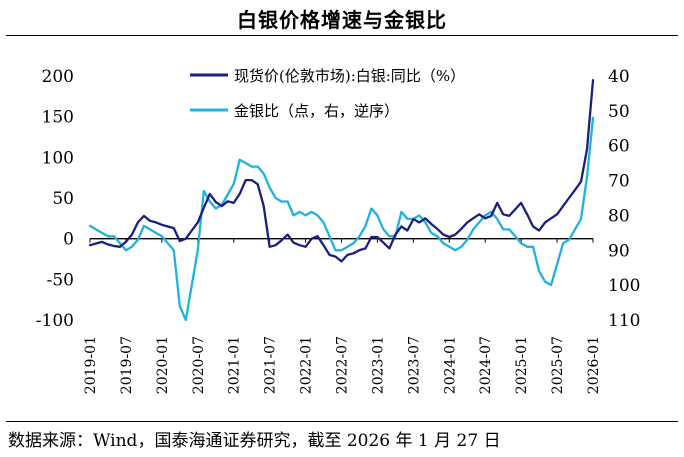 The width and height of the screenshot is (684, 457). Describe the element at coordinates (327, 93) in the screenshot. I see `legend: 现货价(伦敦市场):白银:同比（%） 金银比（点，右，逆序）` at that location.